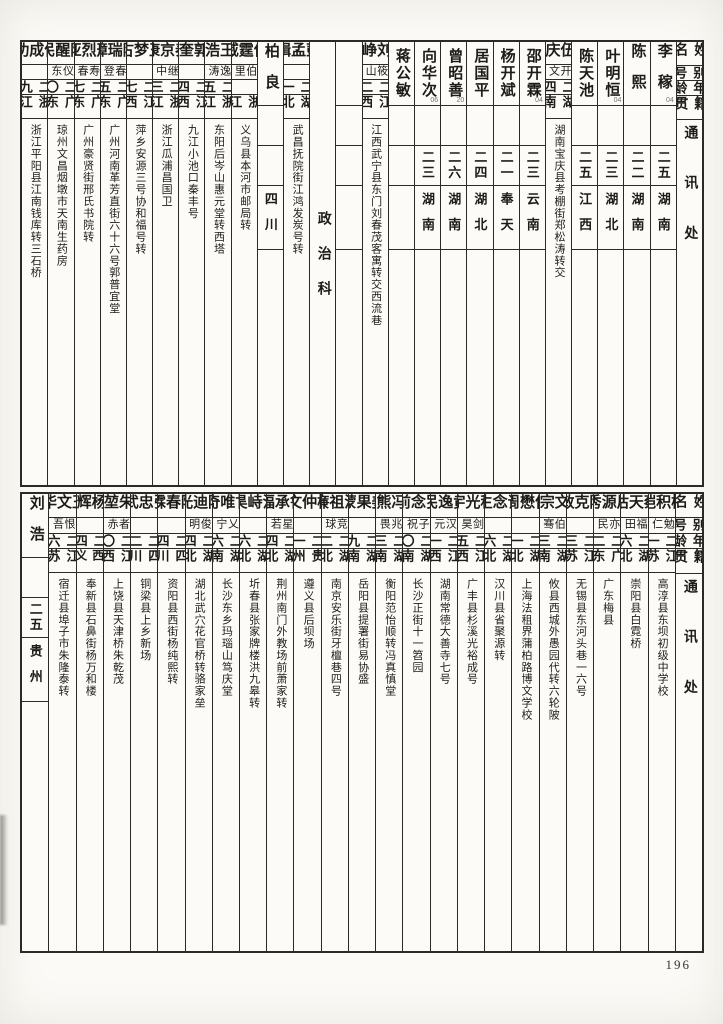 Image resolution: width=723 pixels, height=1024 pixels. Describe the element at coordinates (443, 526) in the screenshot. I see `alias-cell: 汉元` at that location.